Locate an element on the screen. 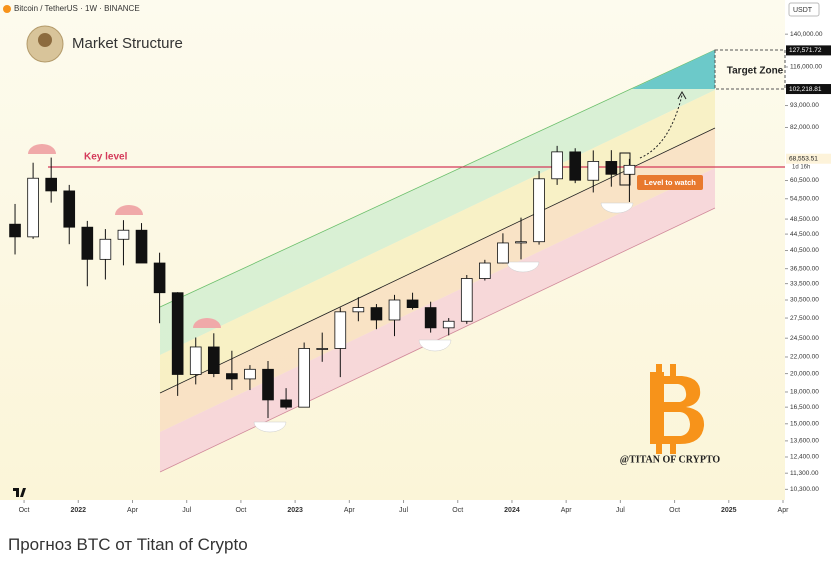 The width and height of the screenshot is (835, 569). price-axis-background is located at coordinates (810, 262).